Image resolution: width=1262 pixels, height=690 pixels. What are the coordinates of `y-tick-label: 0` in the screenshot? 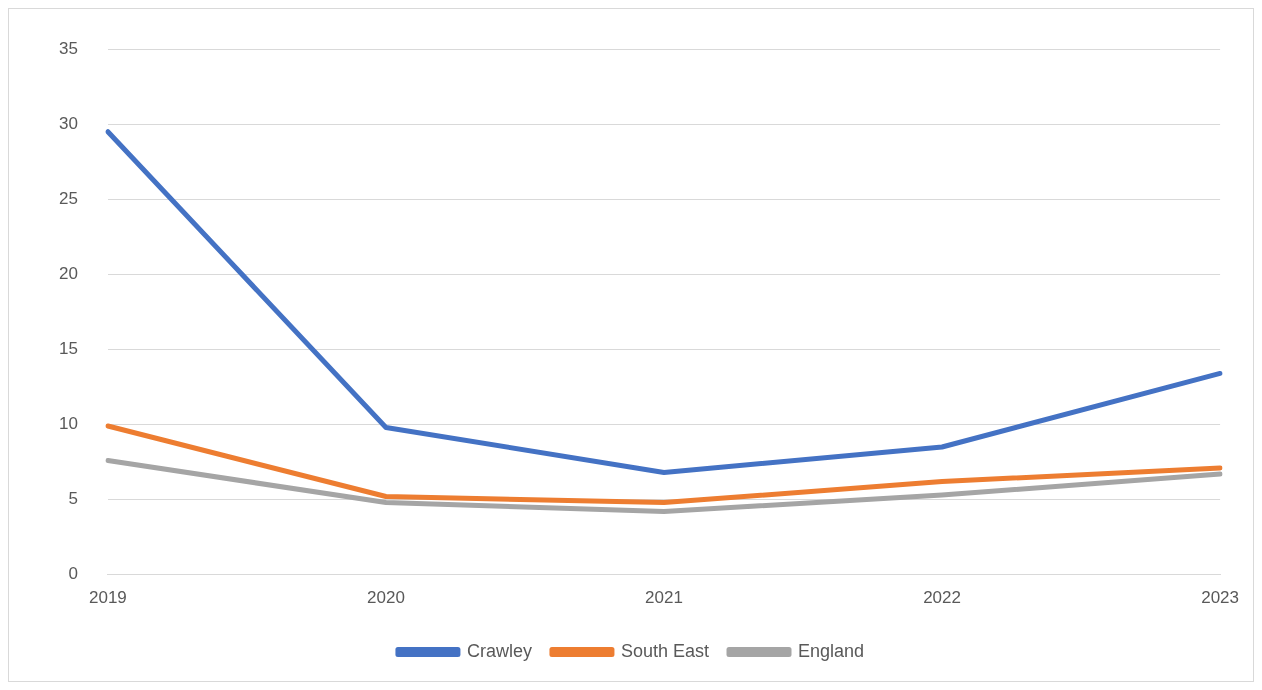 It's located at (73, 574).